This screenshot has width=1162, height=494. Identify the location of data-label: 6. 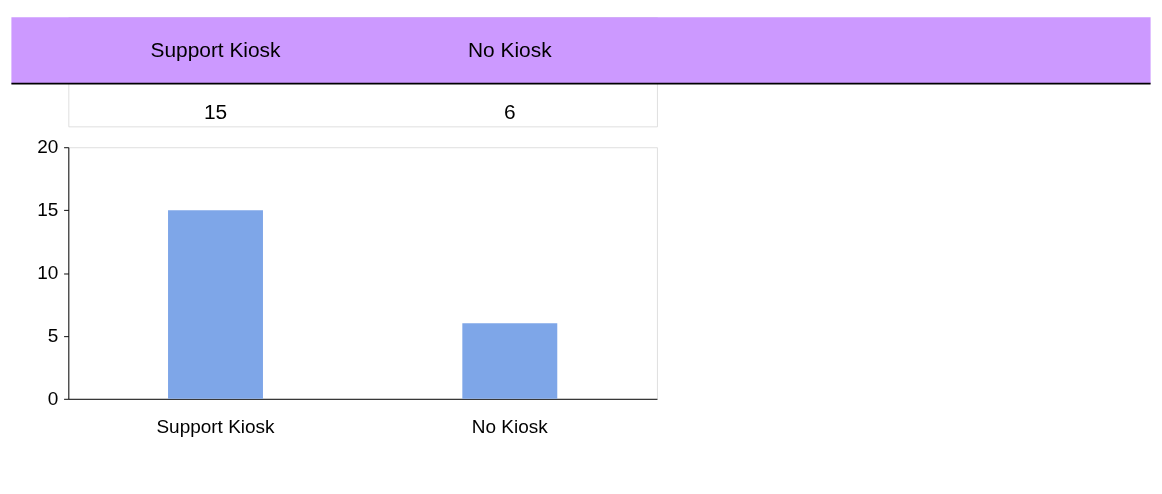
(509, 111).